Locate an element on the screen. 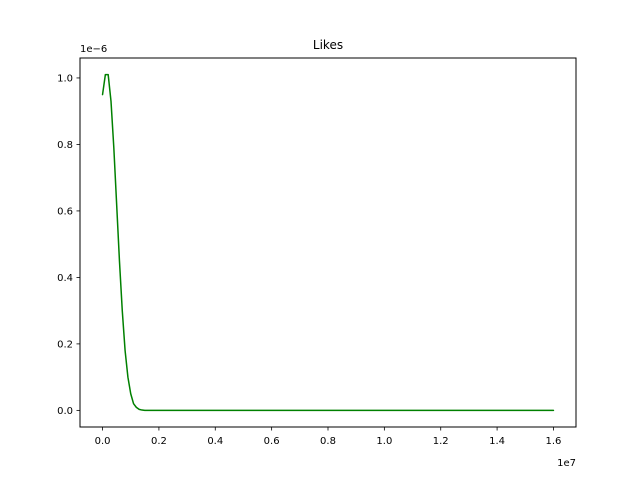 The width and height of the screenshot is (640, 480). x-offset-label: 1e7 is located at coordinates (566, 463).